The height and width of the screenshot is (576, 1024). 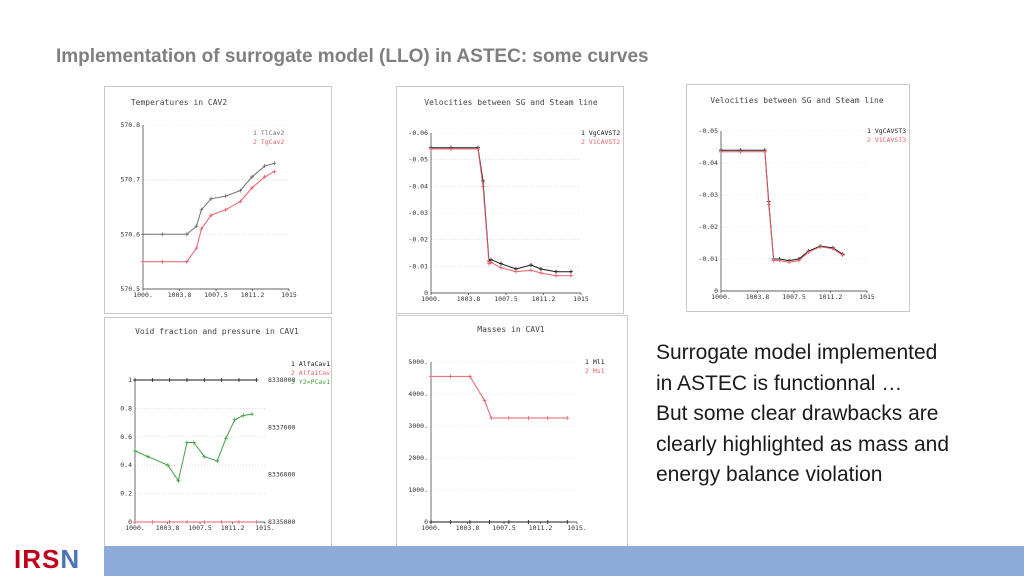 I want to click on legend-entry: 1 AlfaCav1, so click(x=310, y=364).